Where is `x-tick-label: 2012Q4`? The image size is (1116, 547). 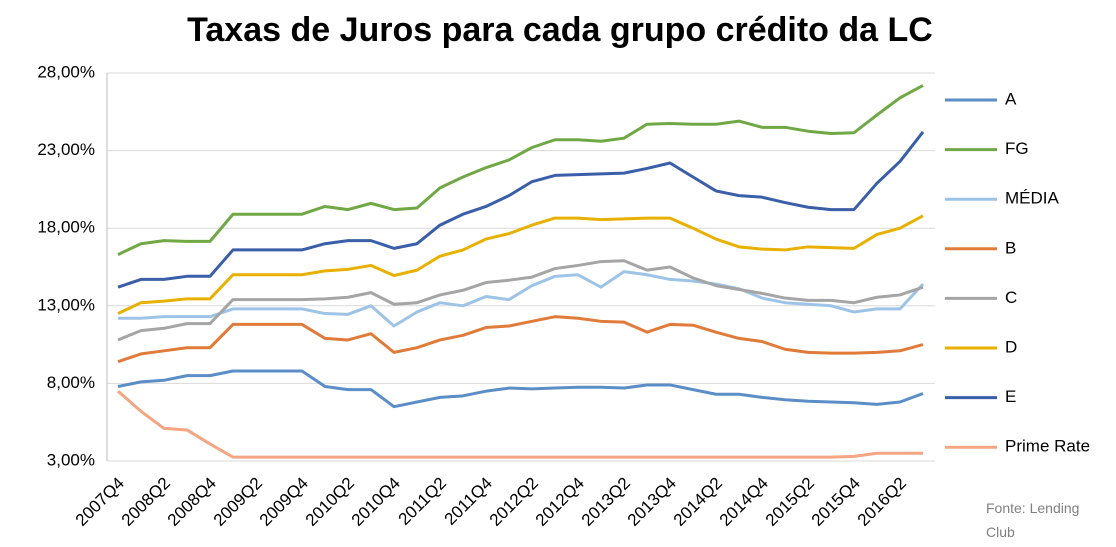 x-tick-label: 2012Q4 is located at coordinates (560, 502).